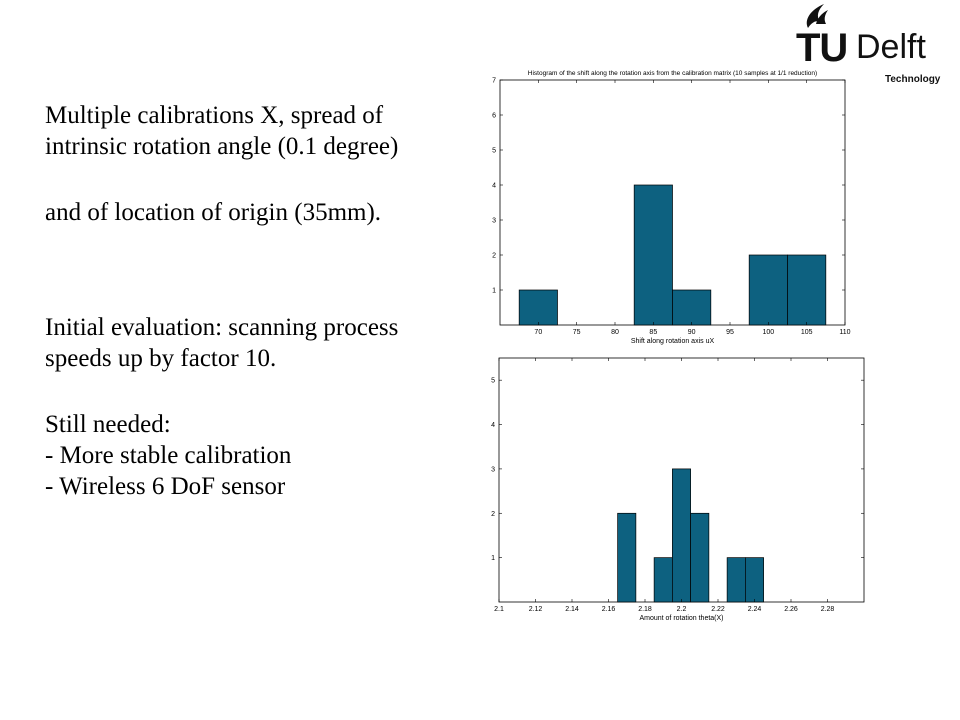 The image size is (960, 720). I want to click on x-tick-label: 80, so click(615, 332).